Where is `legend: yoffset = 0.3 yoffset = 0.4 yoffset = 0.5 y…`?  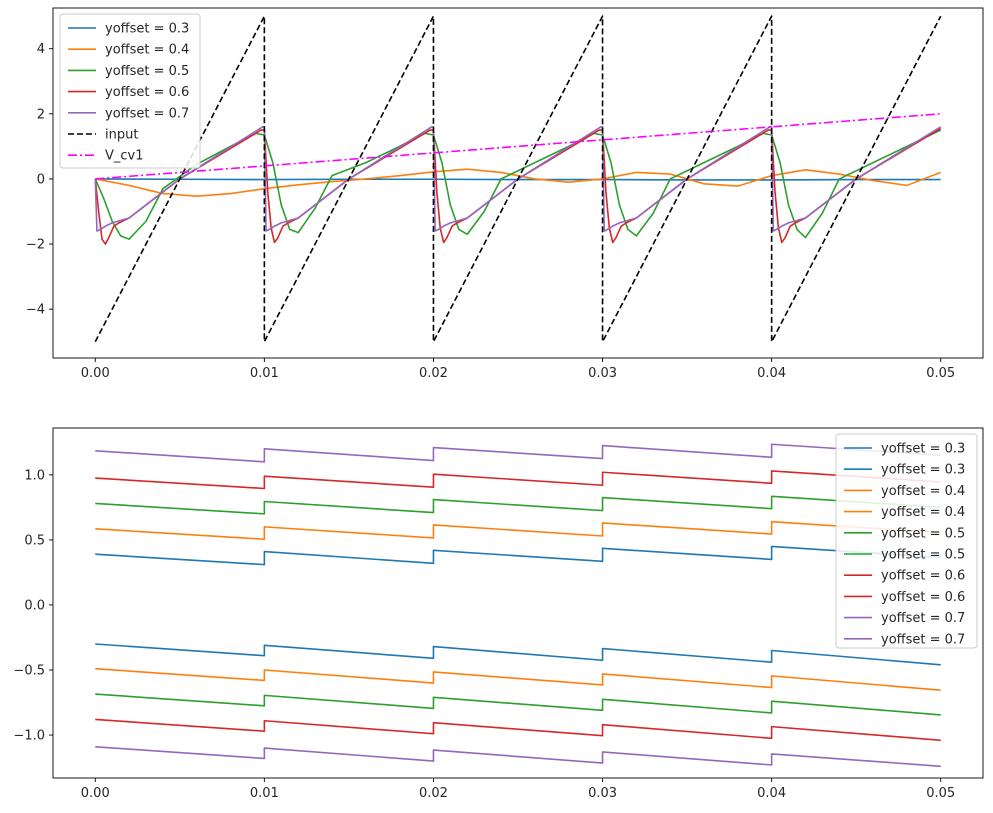 legend: yoffset = 0.3 yoffset = 0.4 yoffset = 0.5 y… is located at coordinates (130, 91).